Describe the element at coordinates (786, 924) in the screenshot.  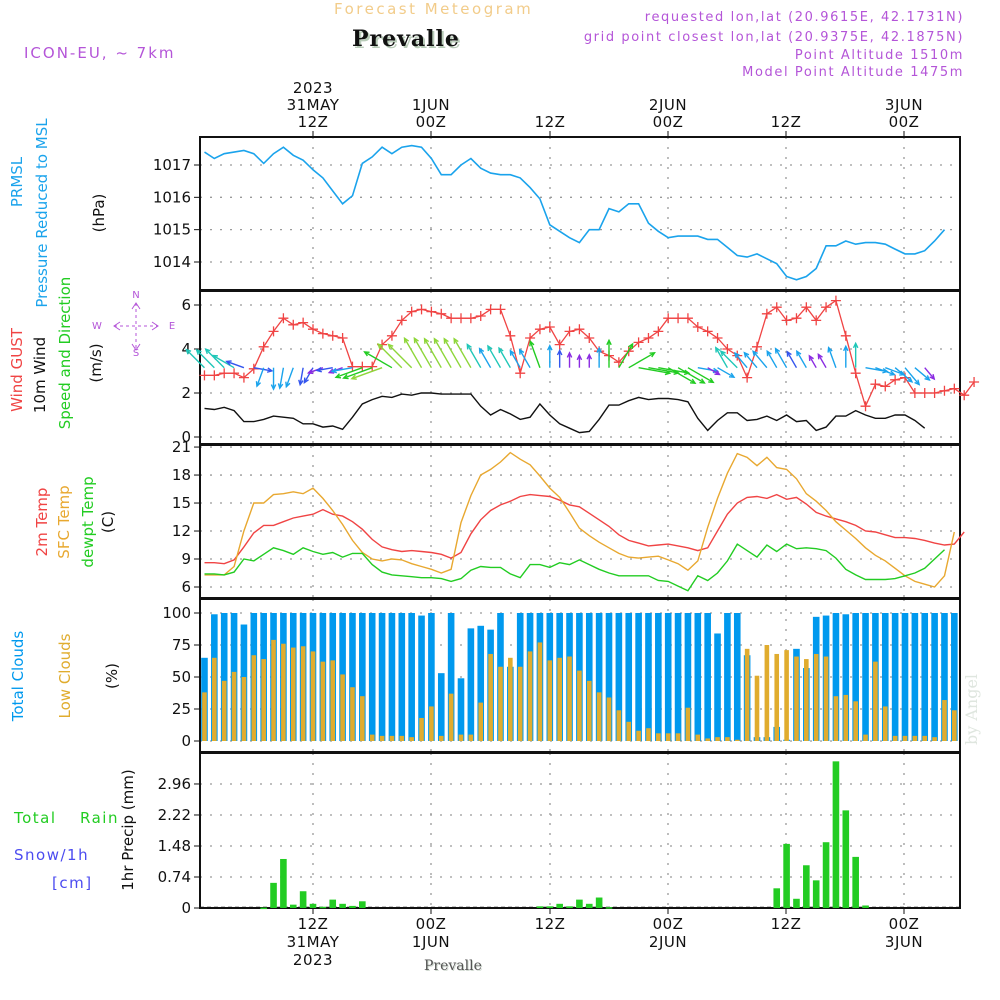
I see `x-tick-label-bottom: 12Z` at that location.